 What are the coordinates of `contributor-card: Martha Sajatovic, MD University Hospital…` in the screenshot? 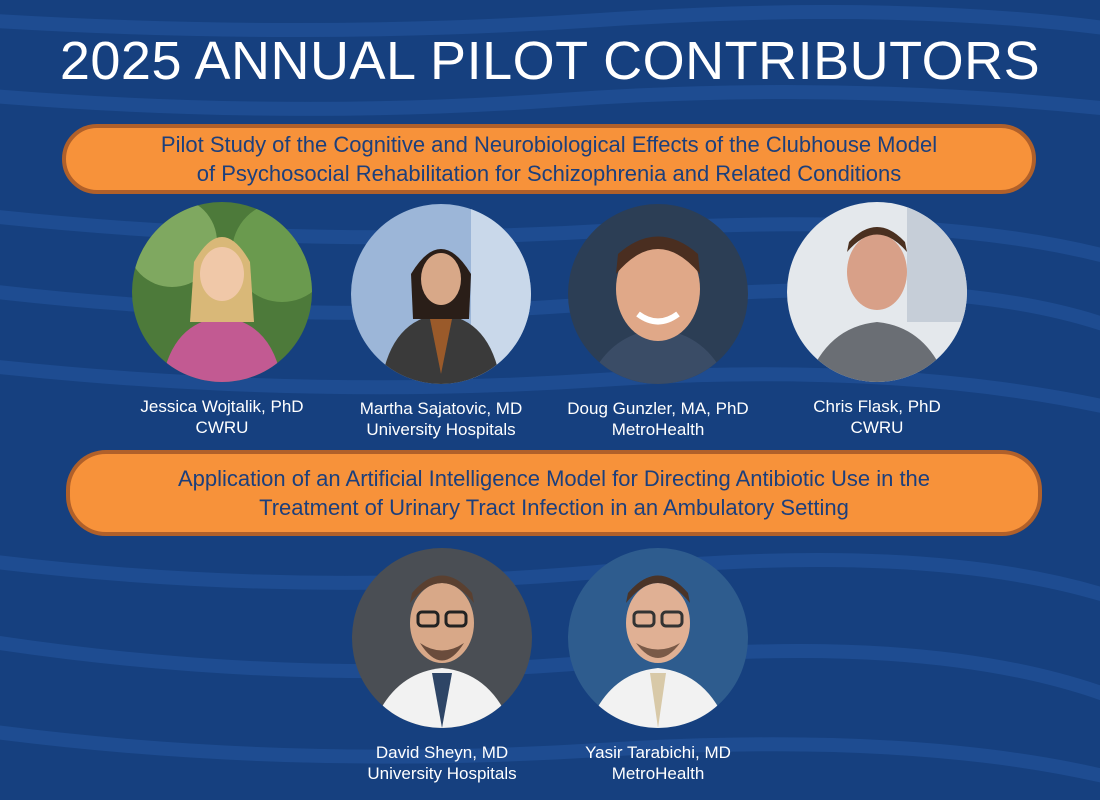 It's located at (441, 322).